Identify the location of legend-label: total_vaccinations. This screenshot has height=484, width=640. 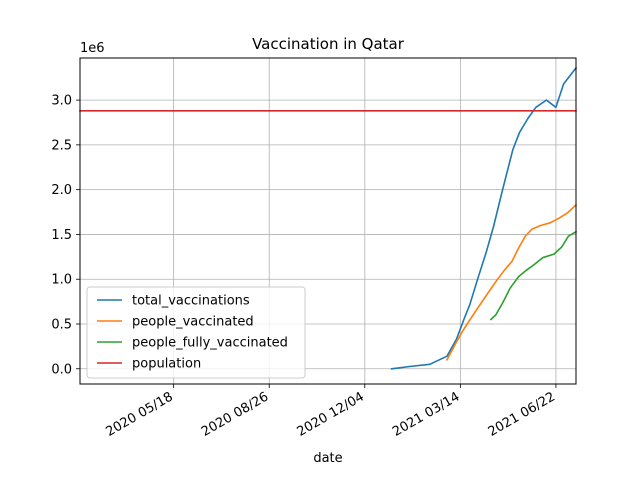
(191, 301).